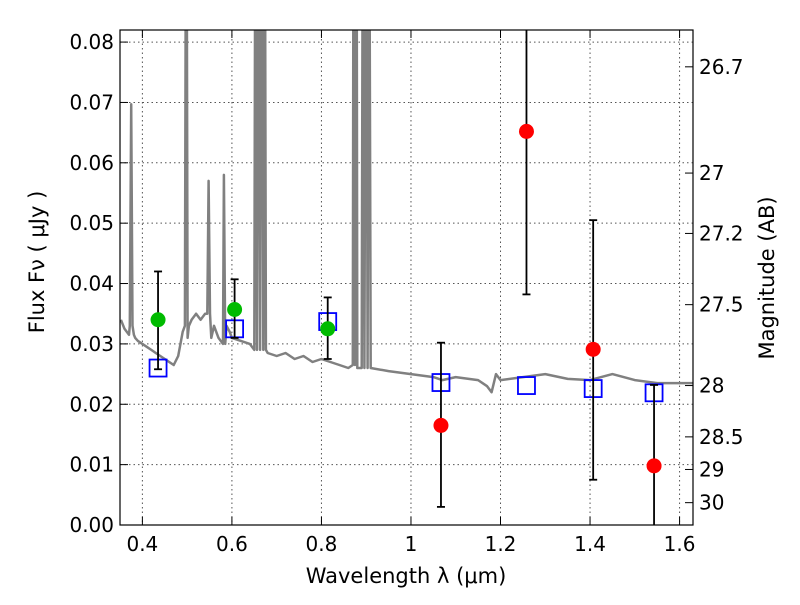 The image size is (800, 605). Describe the element at coordinates (767, 277) in the screenshot. I see `y2-axis-label: Magnitude (AB)` at that location.